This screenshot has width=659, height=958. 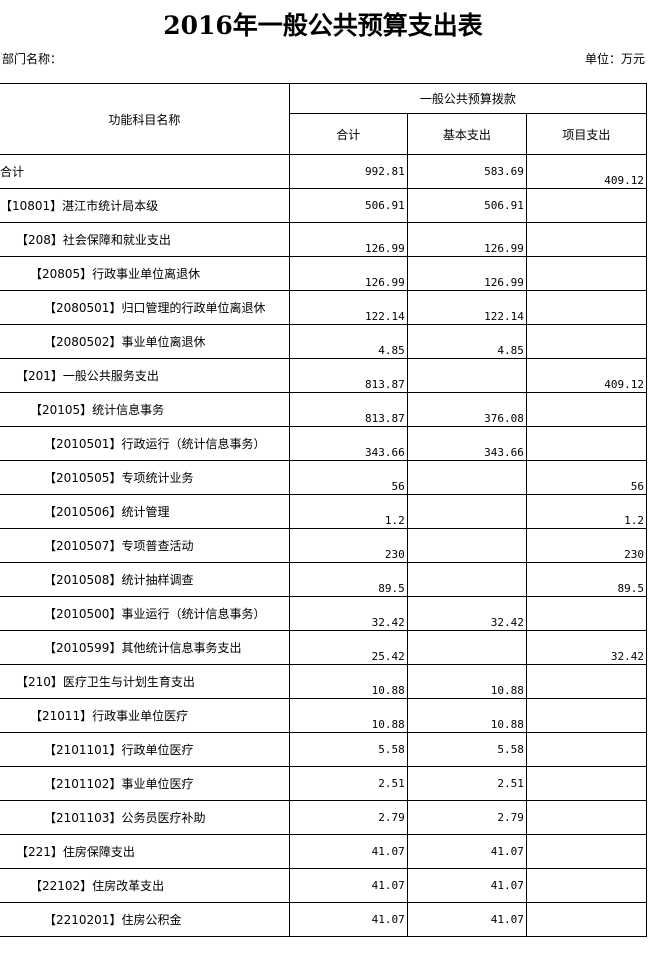 I want to click on row-name: 【210】医疗卫生与计划生育支出, so click(x=145, y=681).